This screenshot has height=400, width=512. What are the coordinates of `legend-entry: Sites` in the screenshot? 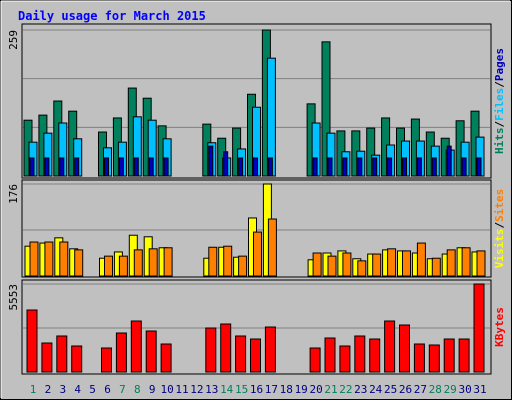 It's located at (499, 205).